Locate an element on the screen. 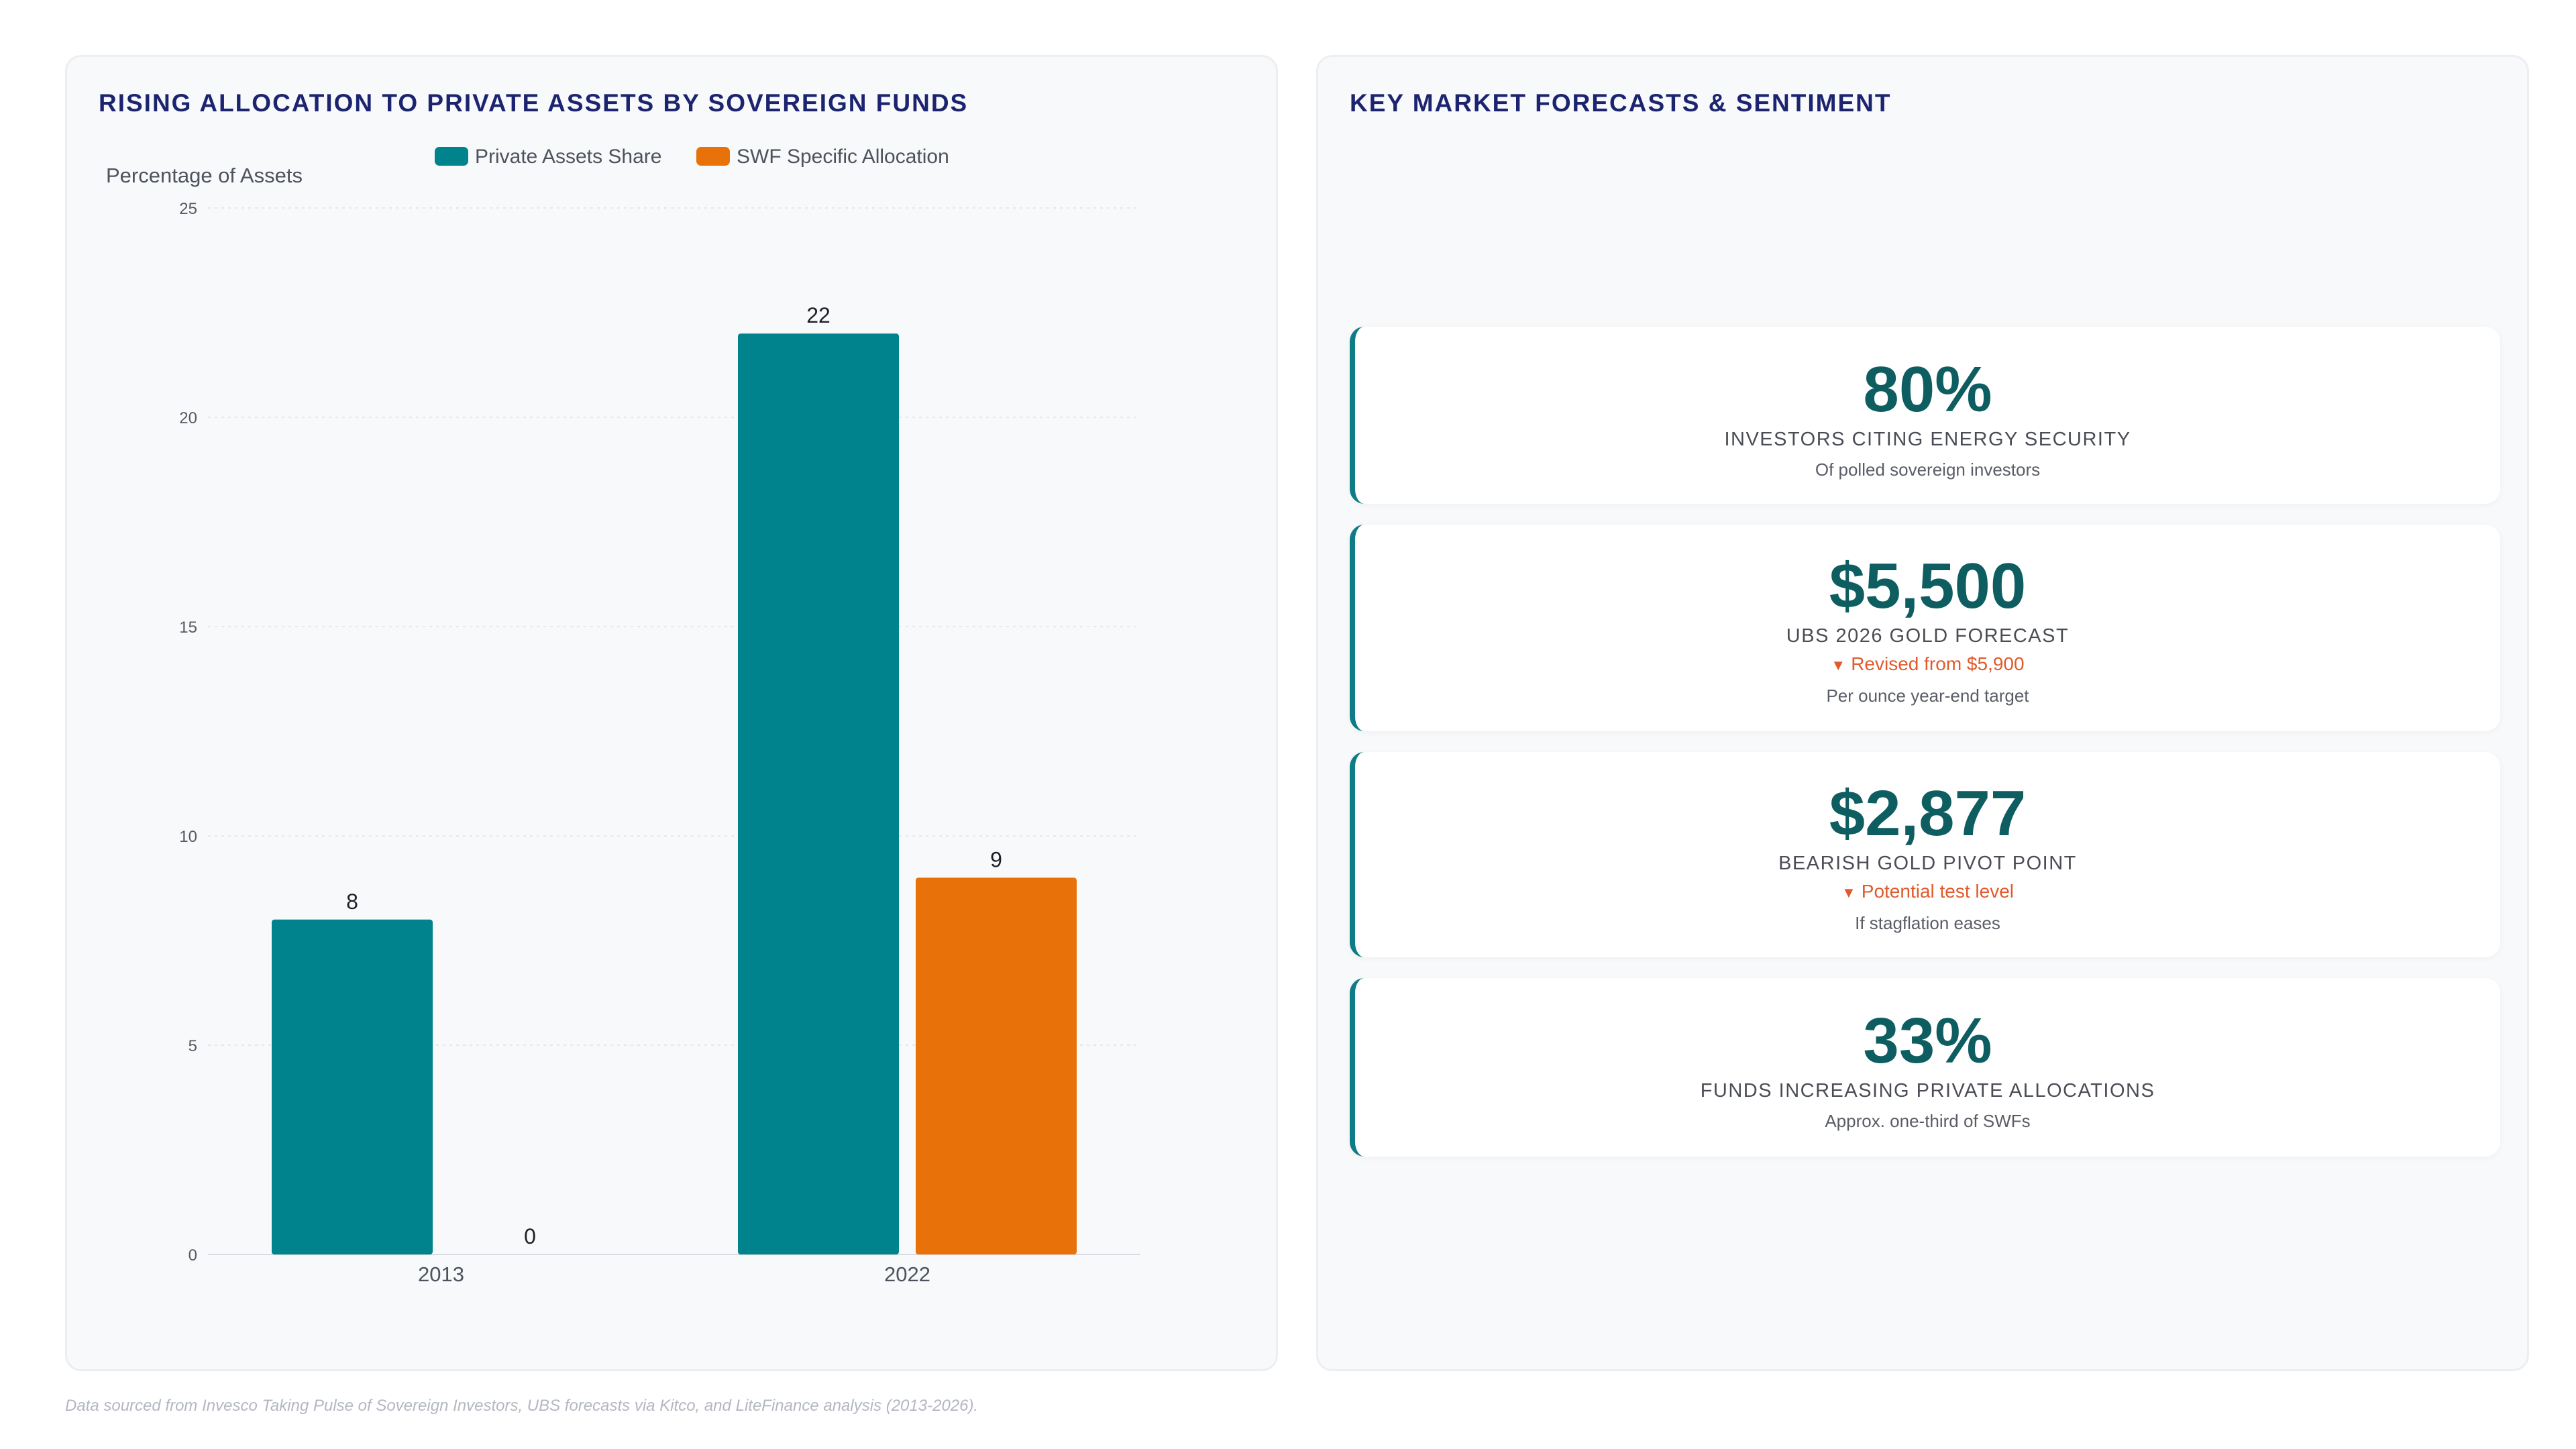 The height and width of the screenshot is (1449, 2576). kpi-change: ▼ Potential test level is located at coordinates (1927, 891).